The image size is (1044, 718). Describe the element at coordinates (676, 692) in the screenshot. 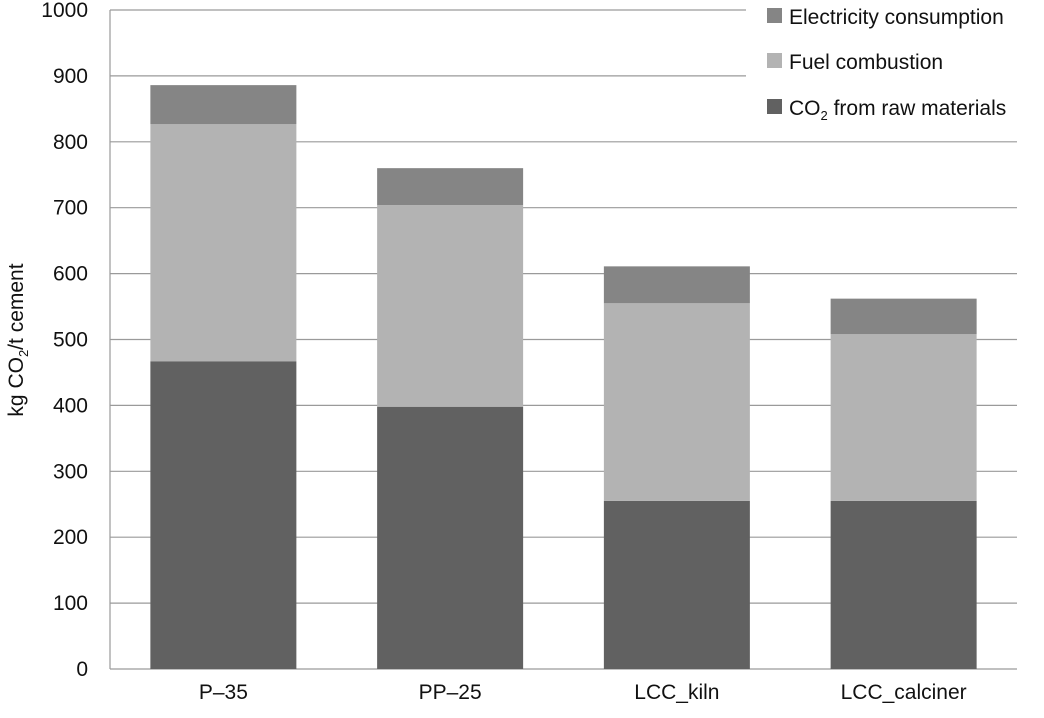

I see `x-tick-label: LCC_kiln` at that location.